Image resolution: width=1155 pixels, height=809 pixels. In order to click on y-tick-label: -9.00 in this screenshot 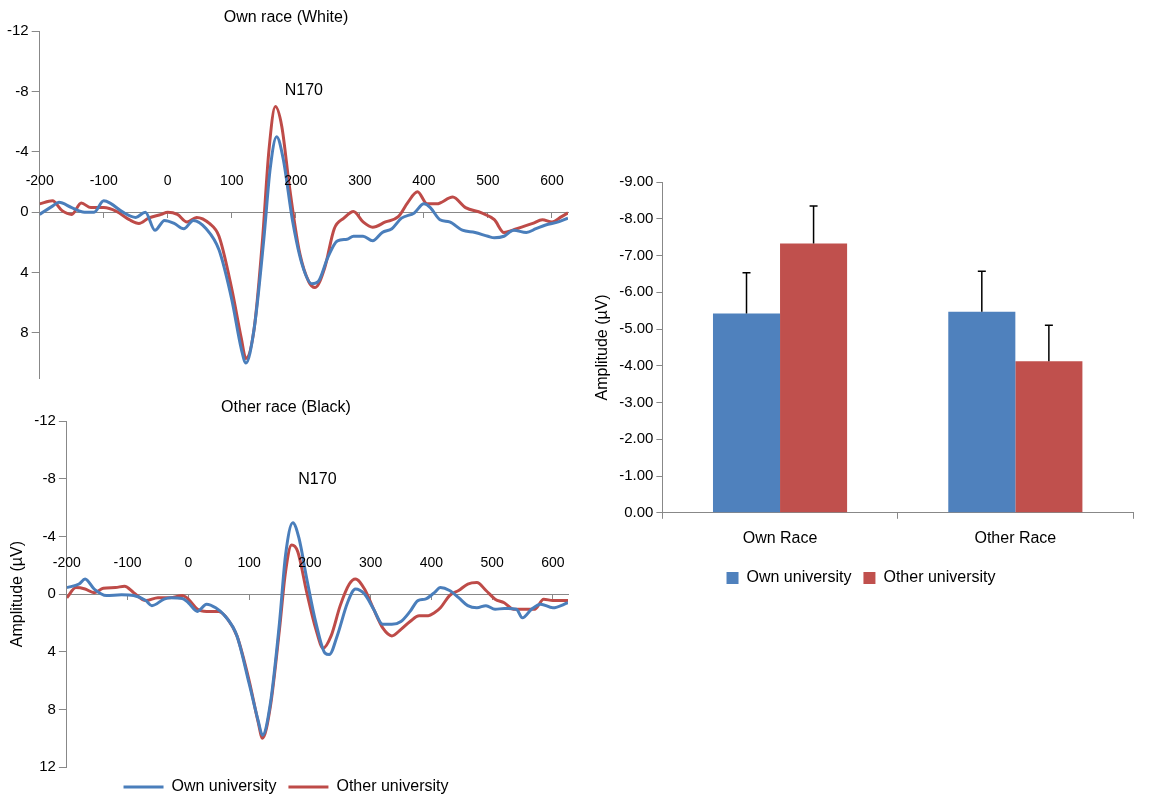, I will do `click(636, 181)`.